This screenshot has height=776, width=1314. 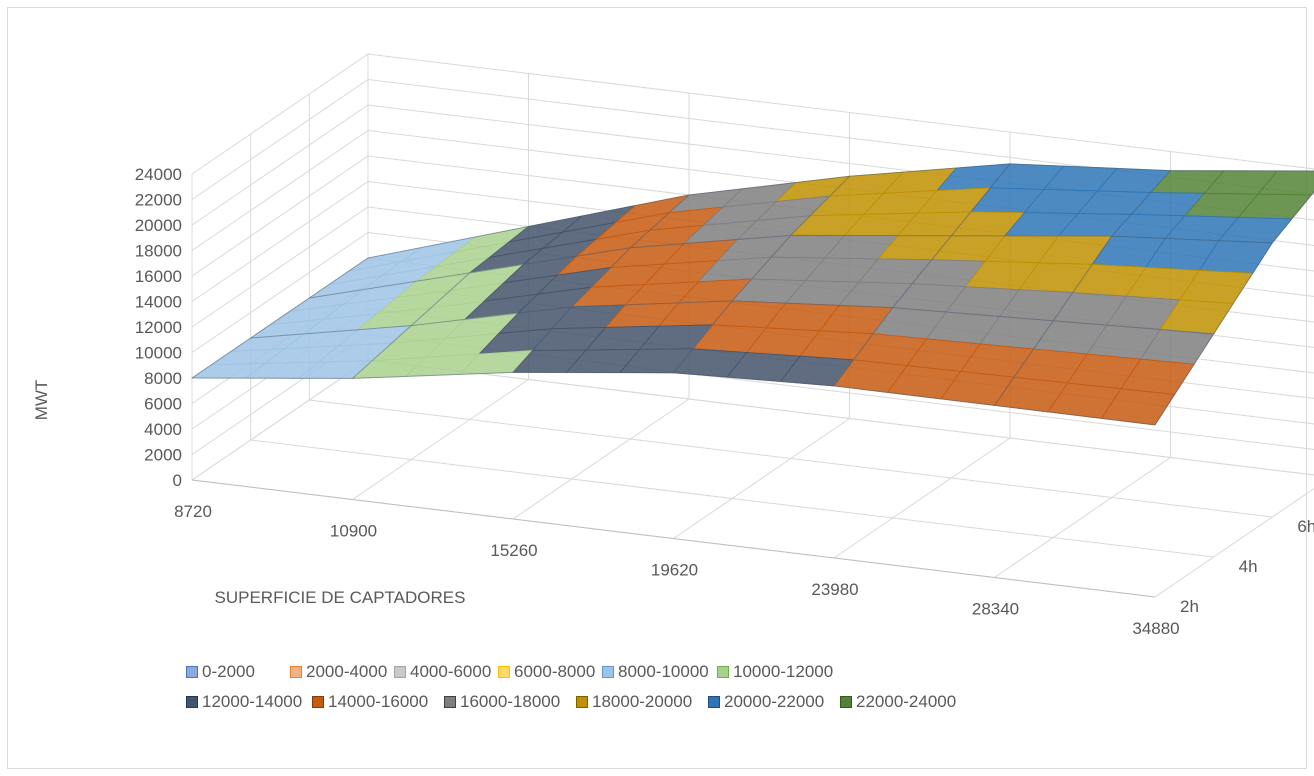 I want to click on z-axis-title: MWT, so click(x=41, y=400).